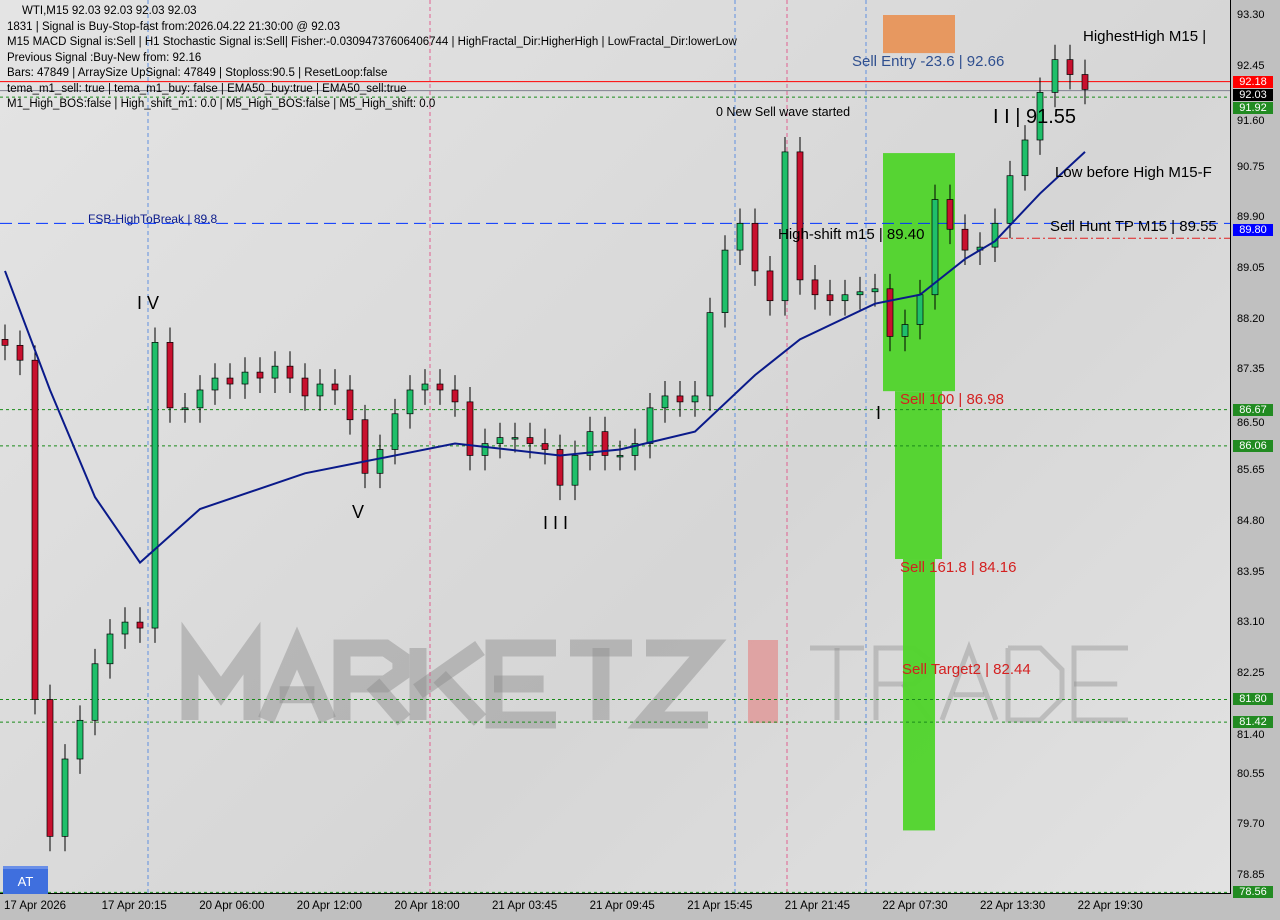  Describe the element at coordinates (817, 906) in the screenshot. I see `x-tick-label: 21 Apr 21:45` at that location.